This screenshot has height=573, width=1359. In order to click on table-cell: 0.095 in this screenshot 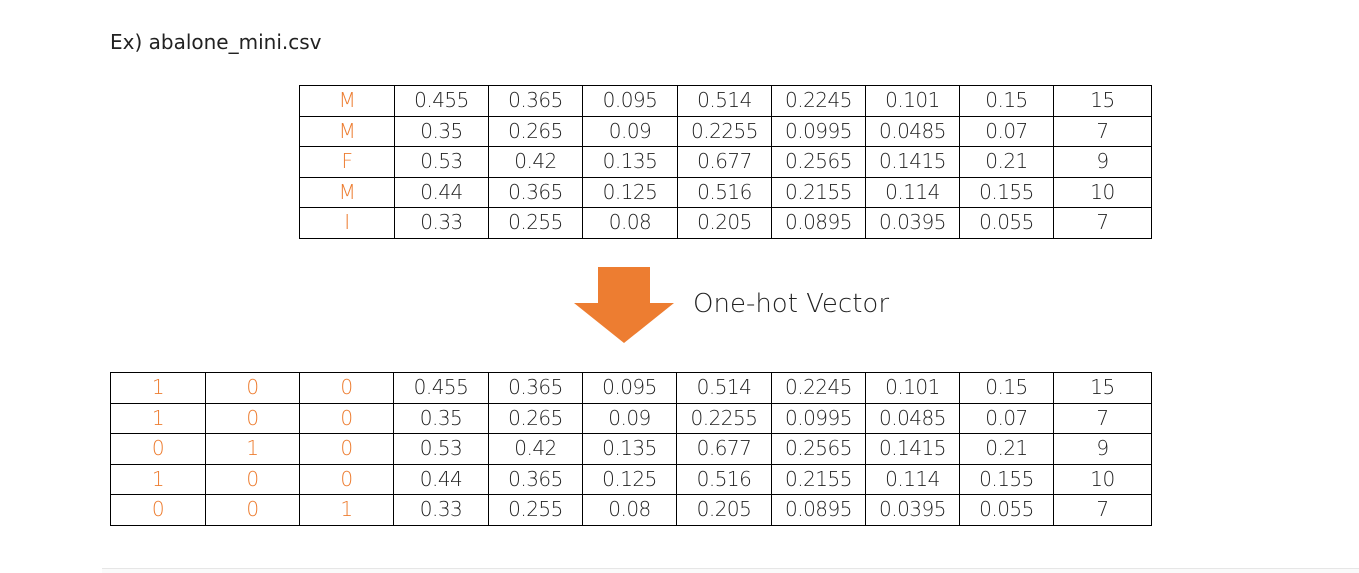, I will do `click(630, 101)`.